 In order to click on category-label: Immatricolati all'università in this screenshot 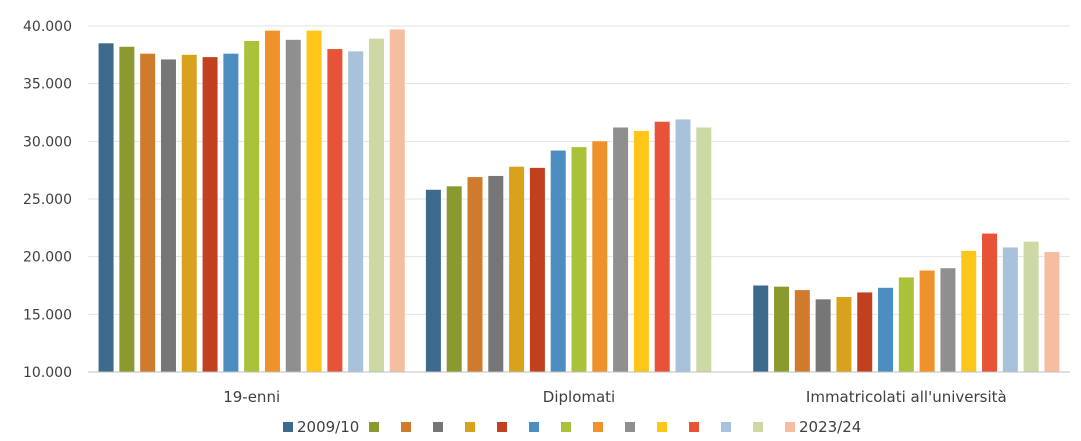, I will do `click(906, 397)`.